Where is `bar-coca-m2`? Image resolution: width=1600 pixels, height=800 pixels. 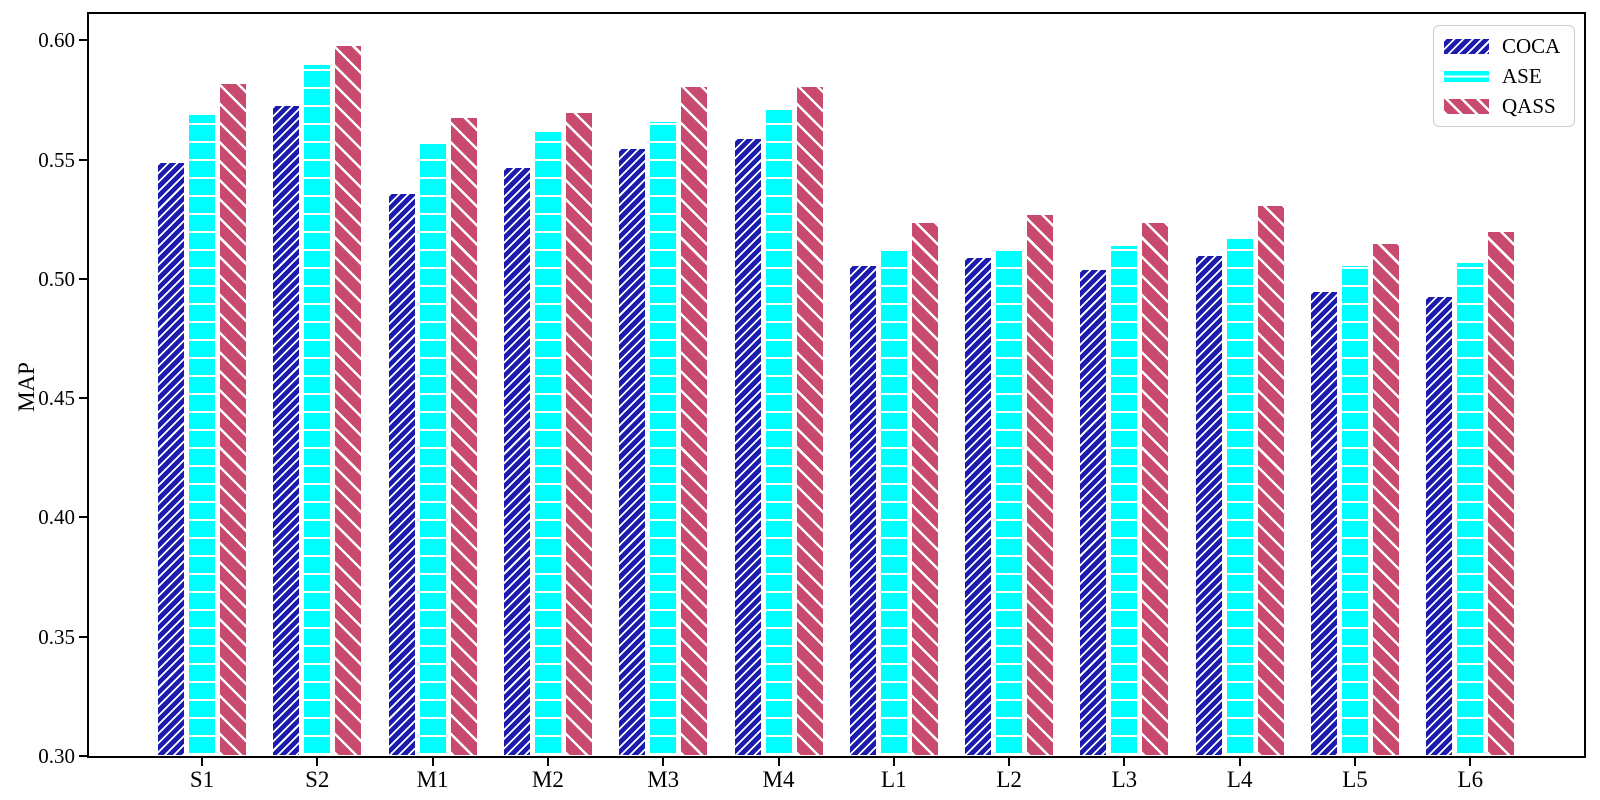
bar-coca-m2 is located at coordinates (516, 461).